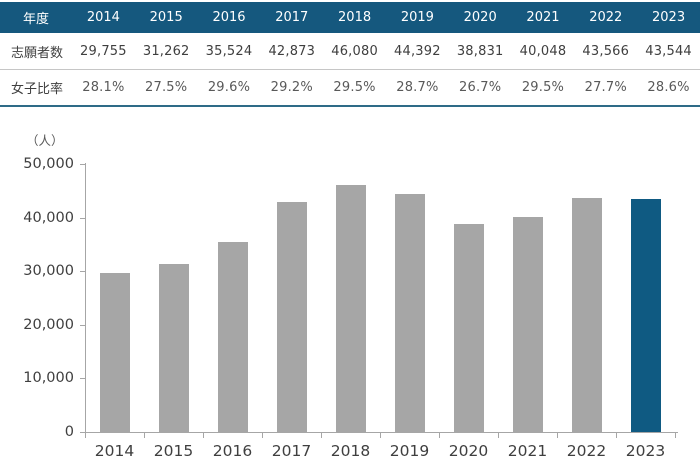 The height and width of the screenshot is (465, 700). What do you see at coordinates (85, 298) in the screenshot?
I see `y-axis` at bounding box center [85, 298].